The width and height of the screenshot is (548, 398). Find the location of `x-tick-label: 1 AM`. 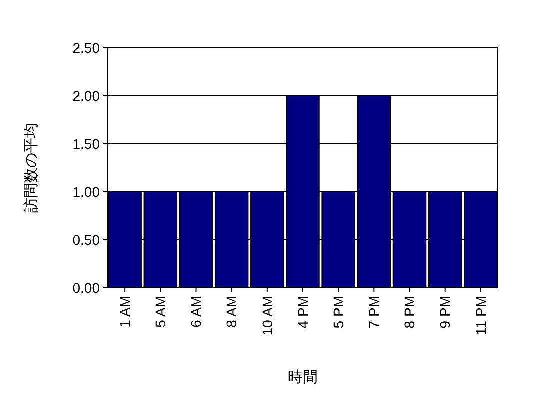

x-tick-label: 1 AM is located at coordinates (124, 312).